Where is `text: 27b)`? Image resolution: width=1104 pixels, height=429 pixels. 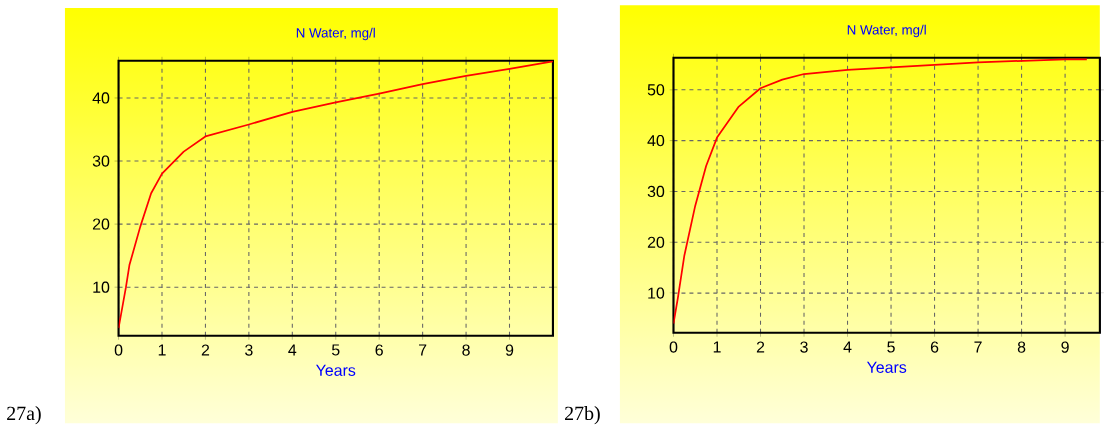 text: 27b) is located at coordinates (582, 414).